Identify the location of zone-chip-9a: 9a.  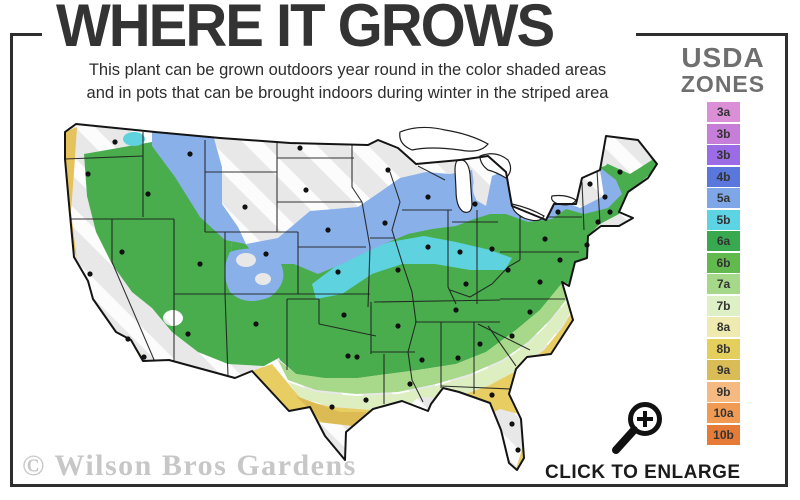
(723, 370).